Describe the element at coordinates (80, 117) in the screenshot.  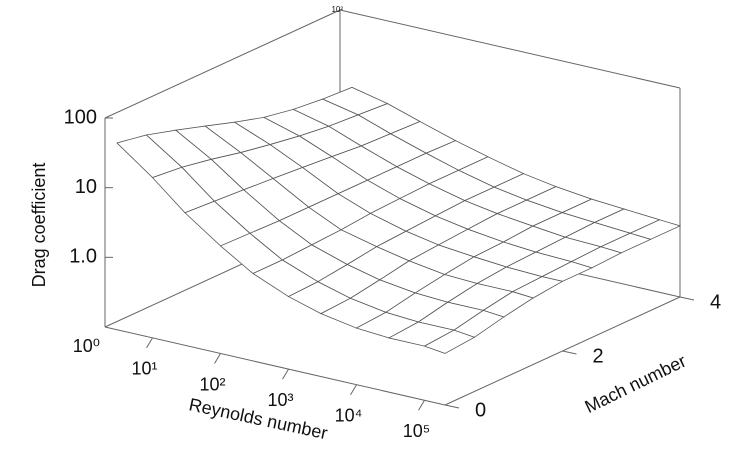
I see `z-tick-label: 100` at that location.